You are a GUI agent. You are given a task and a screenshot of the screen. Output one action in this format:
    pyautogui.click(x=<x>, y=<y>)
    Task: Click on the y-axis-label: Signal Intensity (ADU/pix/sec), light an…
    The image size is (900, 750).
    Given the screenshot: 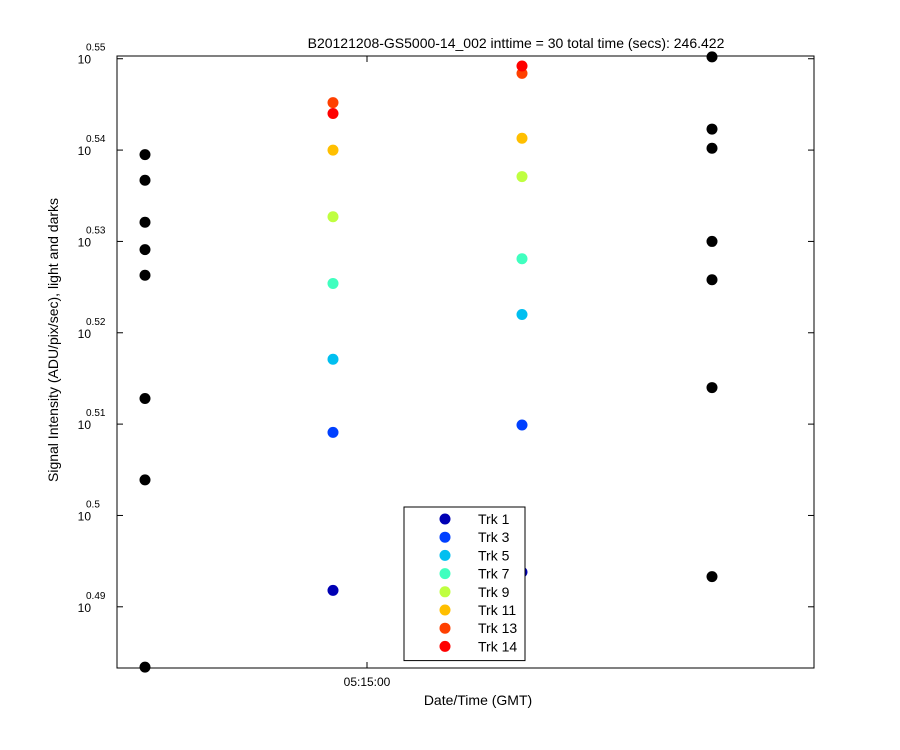 What is the action you would take?
    pyautogui.click(x=53, y=340)
    